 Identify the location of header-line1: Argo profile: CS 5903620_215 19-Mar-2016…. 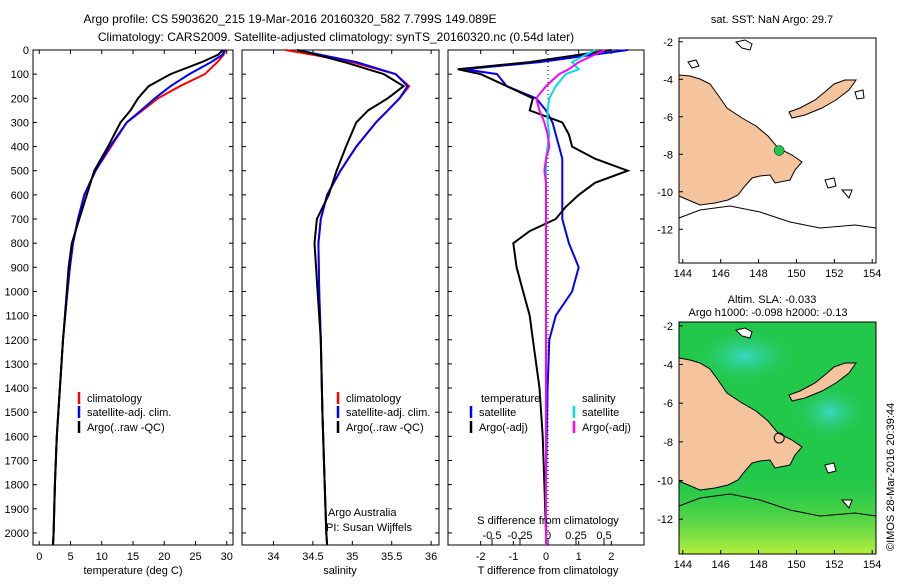
(290, 19).